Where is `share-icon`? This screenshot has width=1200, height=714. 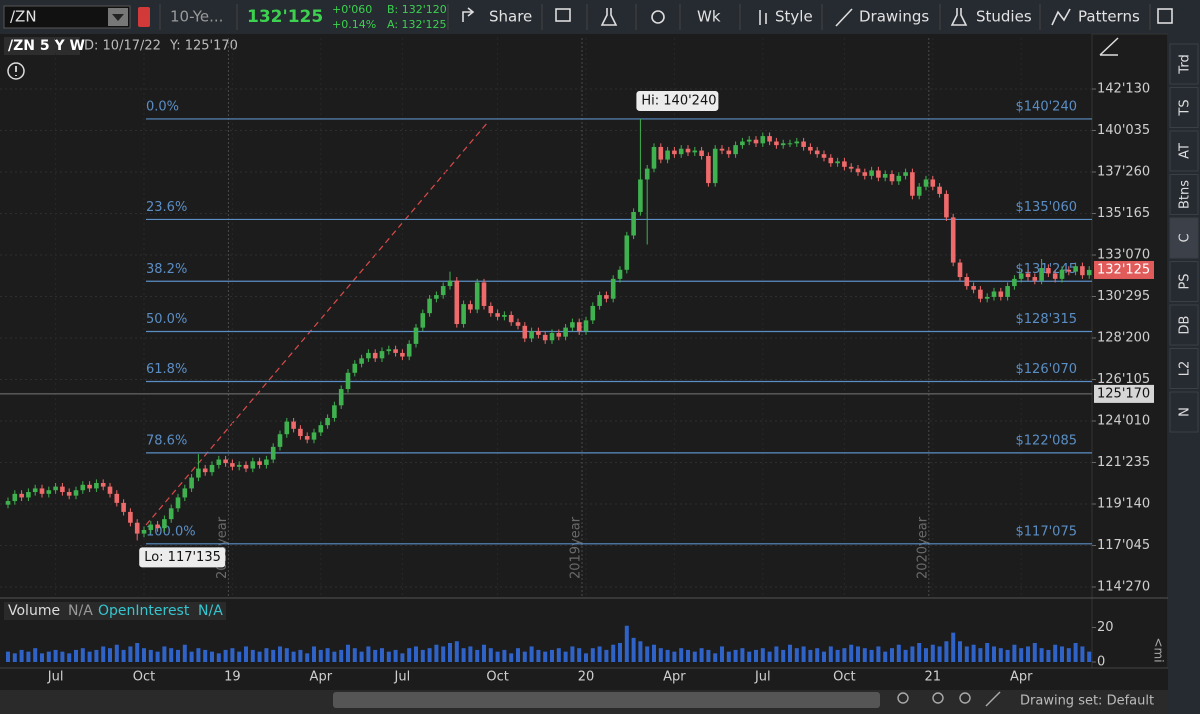
share-icon is located at coordinates (468, 14).